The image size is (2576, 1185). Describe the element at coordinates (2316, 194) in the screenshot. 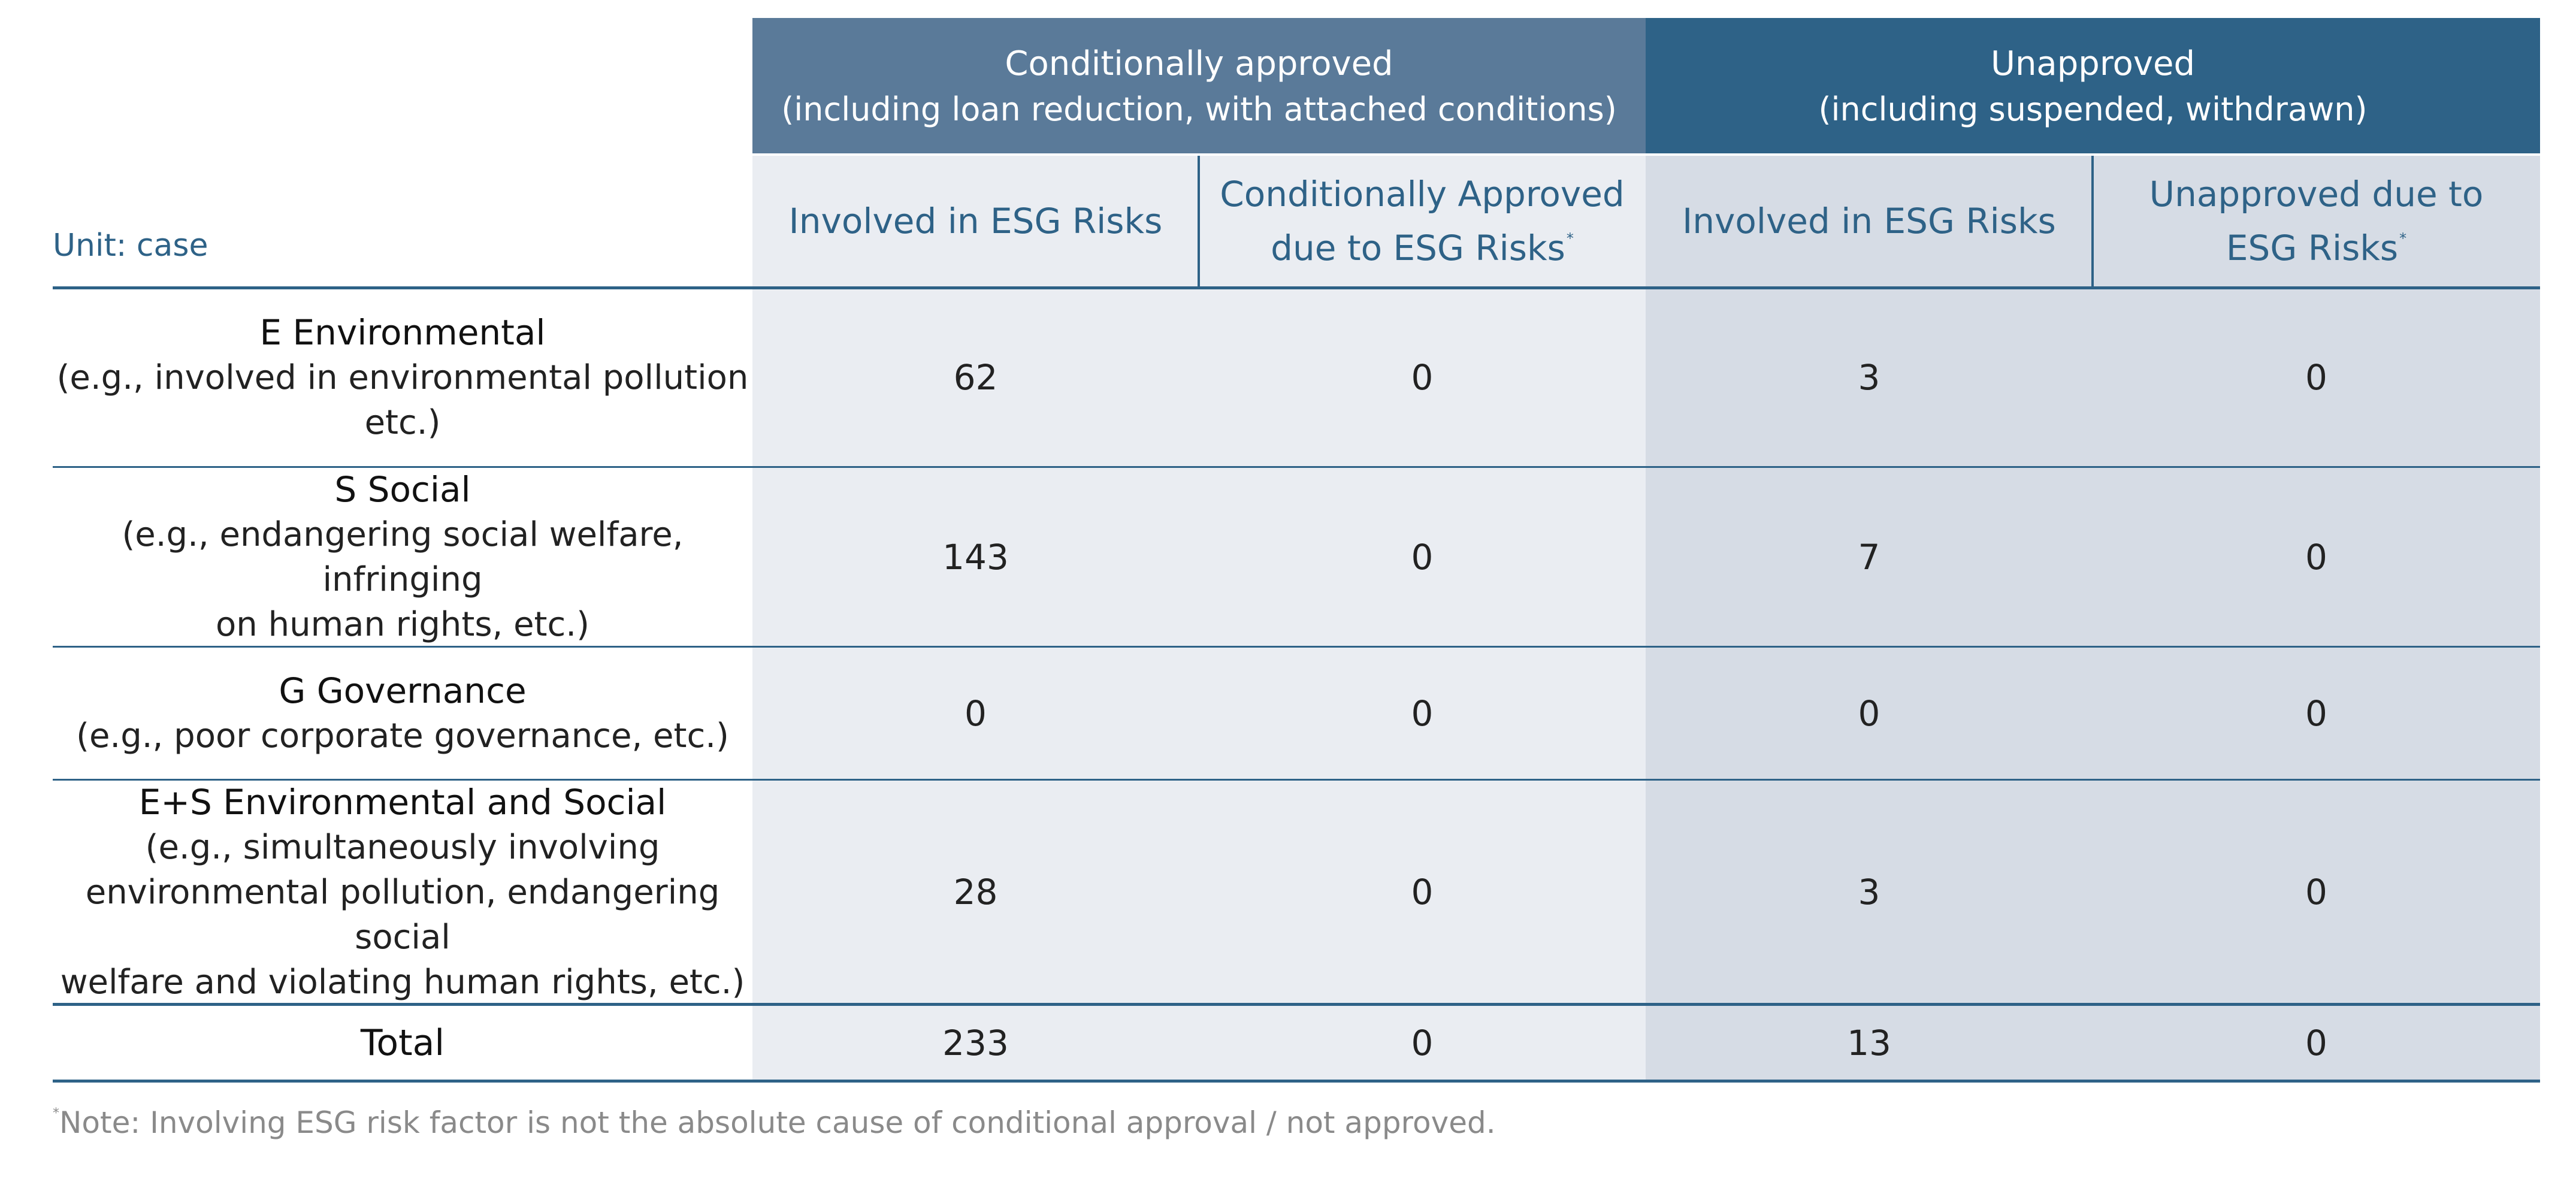

I see `subheader-unapproved-esg-line1: Unapproved due to` at that location.